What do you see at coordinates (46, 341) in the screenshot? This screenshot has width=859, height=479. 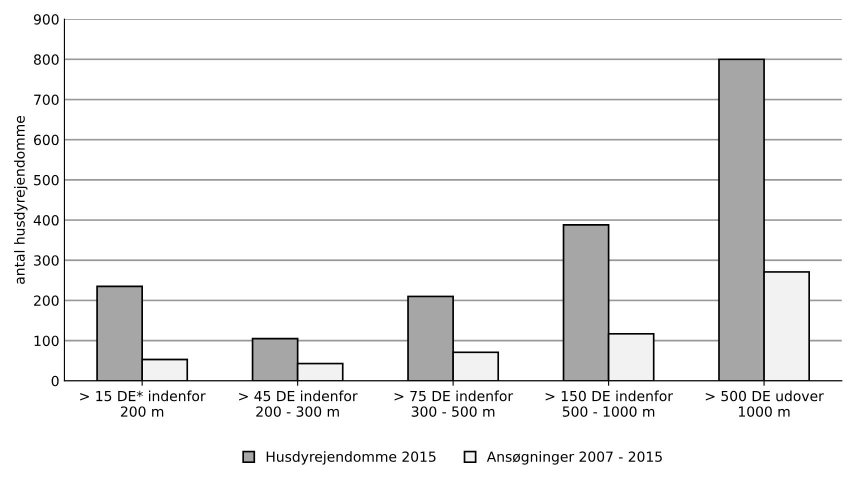 I see `y-tick-label: 100` at bounding box center [46, 341].